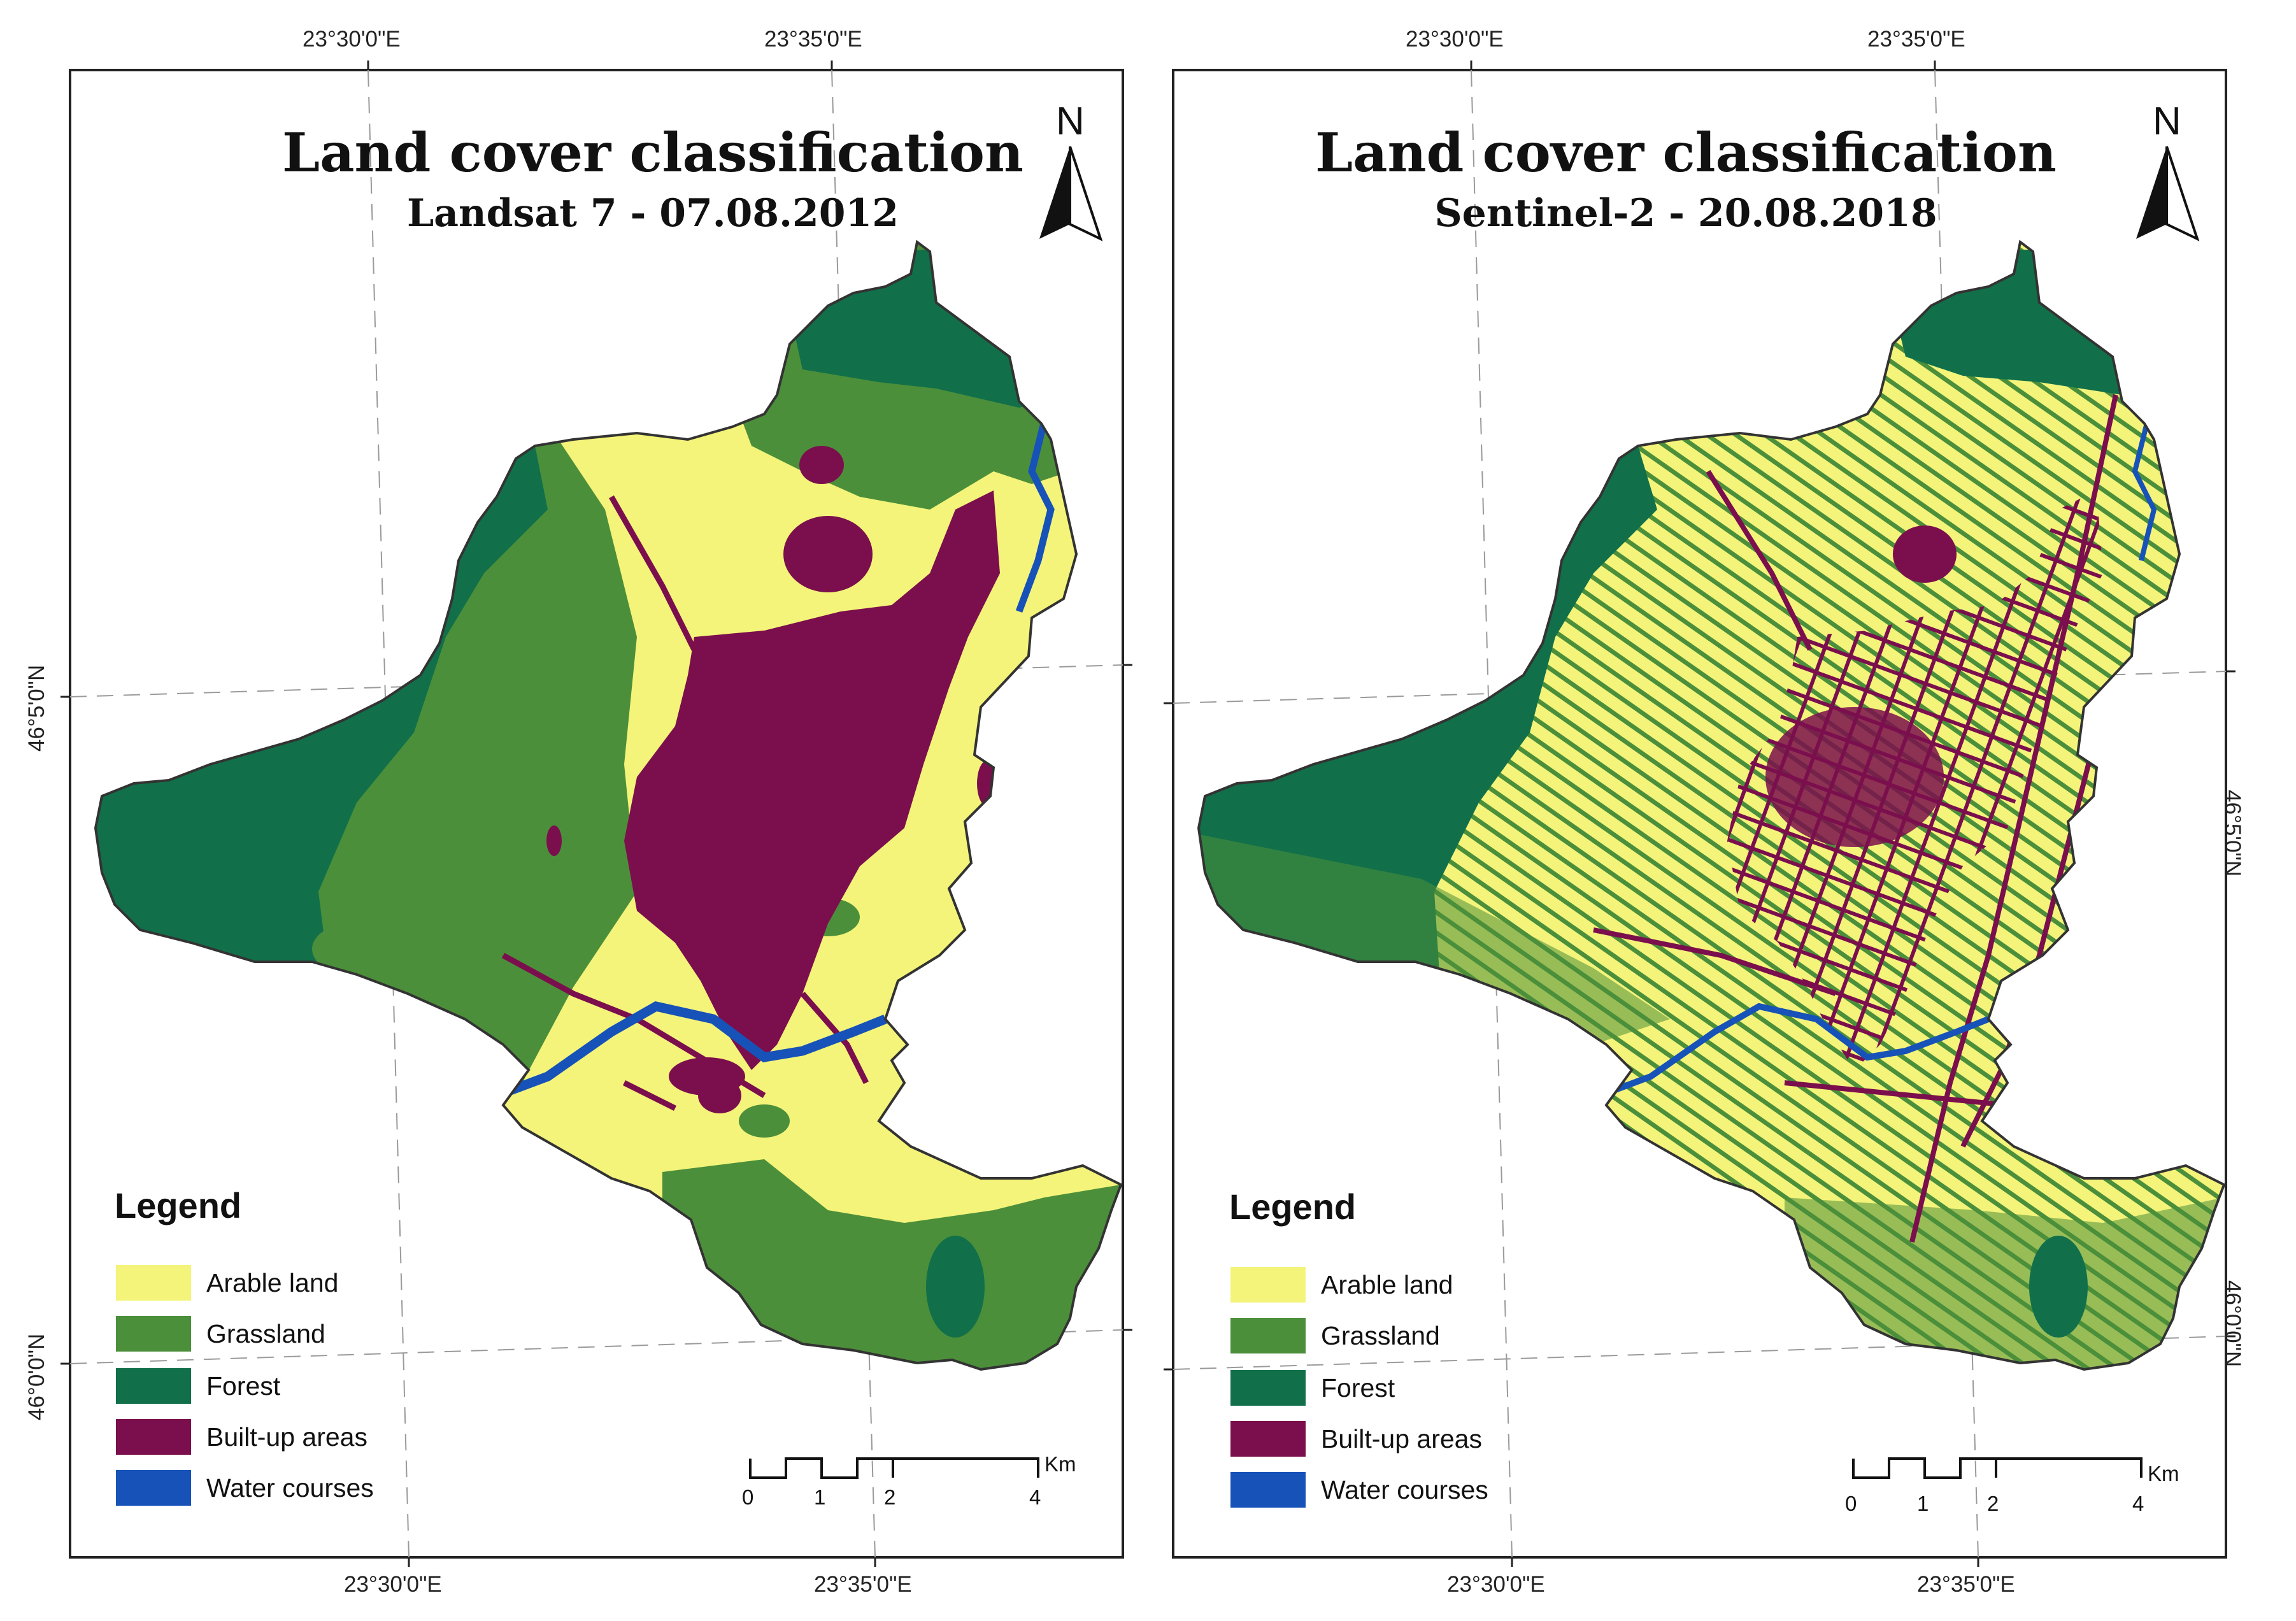 The image size is (2296, 1621). I want to click on latitude-label-left: 46°0'0"N, so click(36, 1377).